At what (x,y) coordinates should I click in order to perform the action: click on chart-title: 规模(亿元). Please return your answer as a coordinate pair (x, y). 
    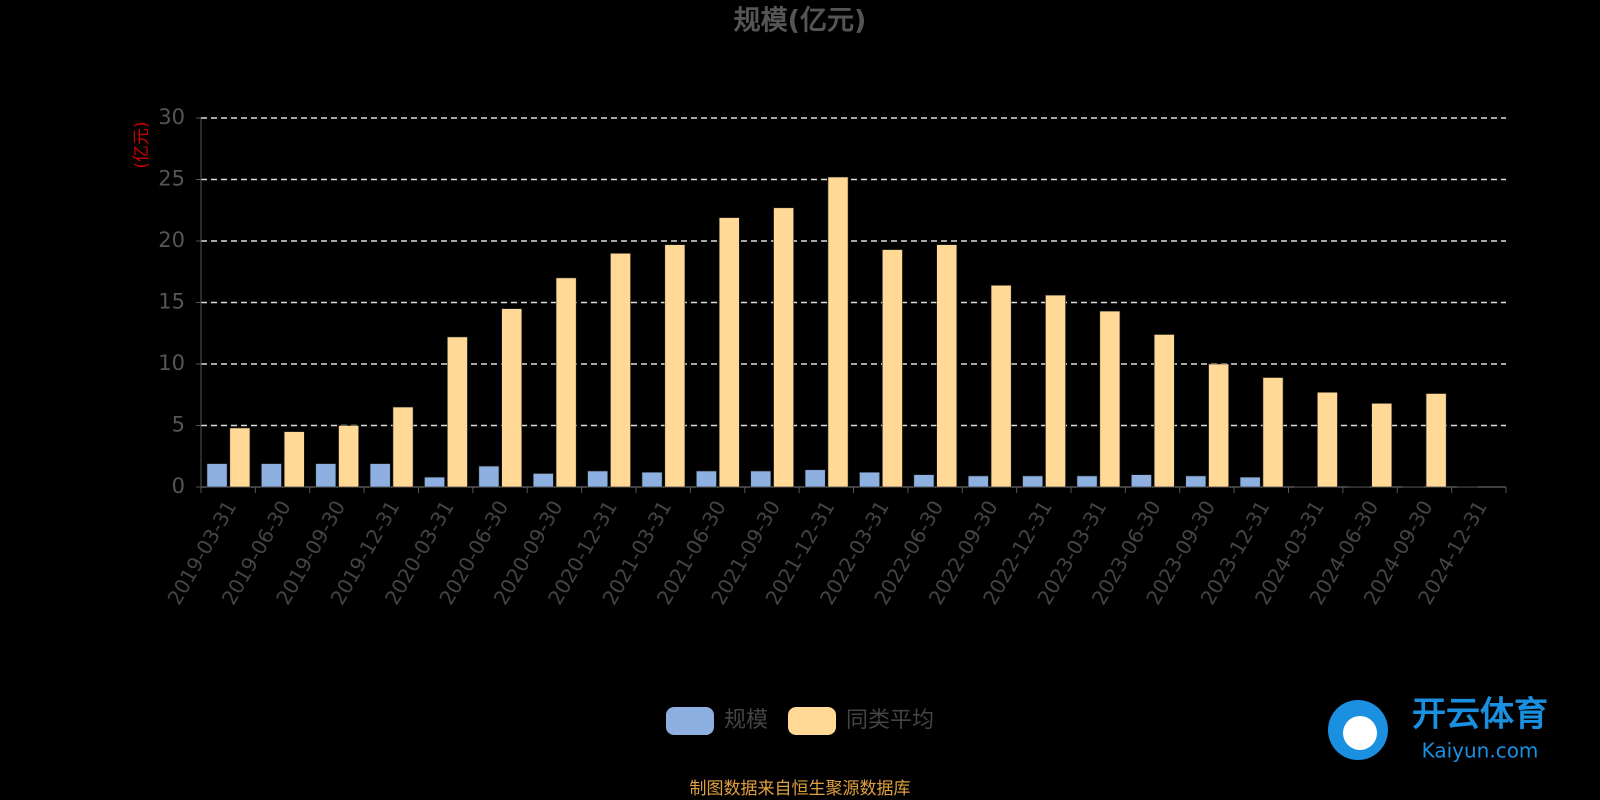
    Looking at the image, I should click on (800, 21).